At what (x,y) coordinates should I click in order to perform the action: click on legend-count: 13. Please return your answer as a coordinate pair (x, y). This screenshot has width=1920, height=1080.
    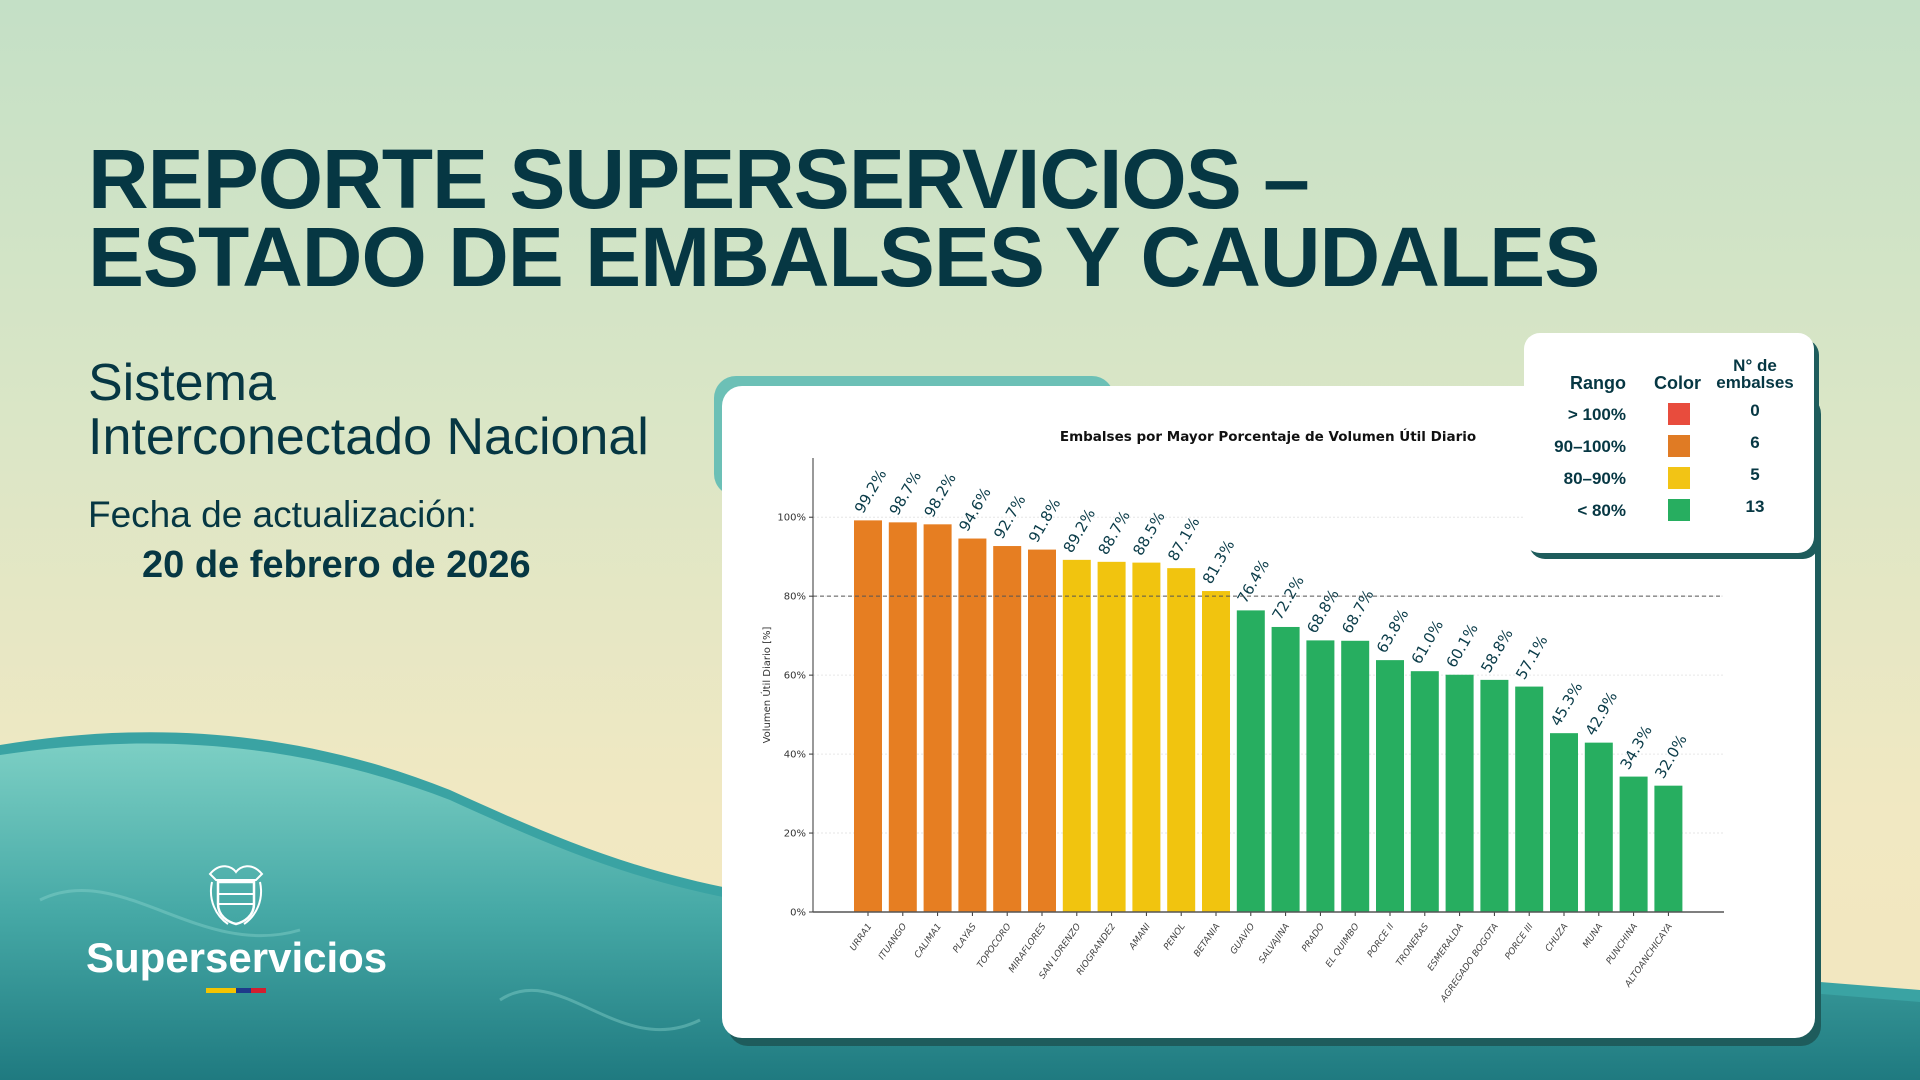
    Looking at the image, I should click on (1755, 506).